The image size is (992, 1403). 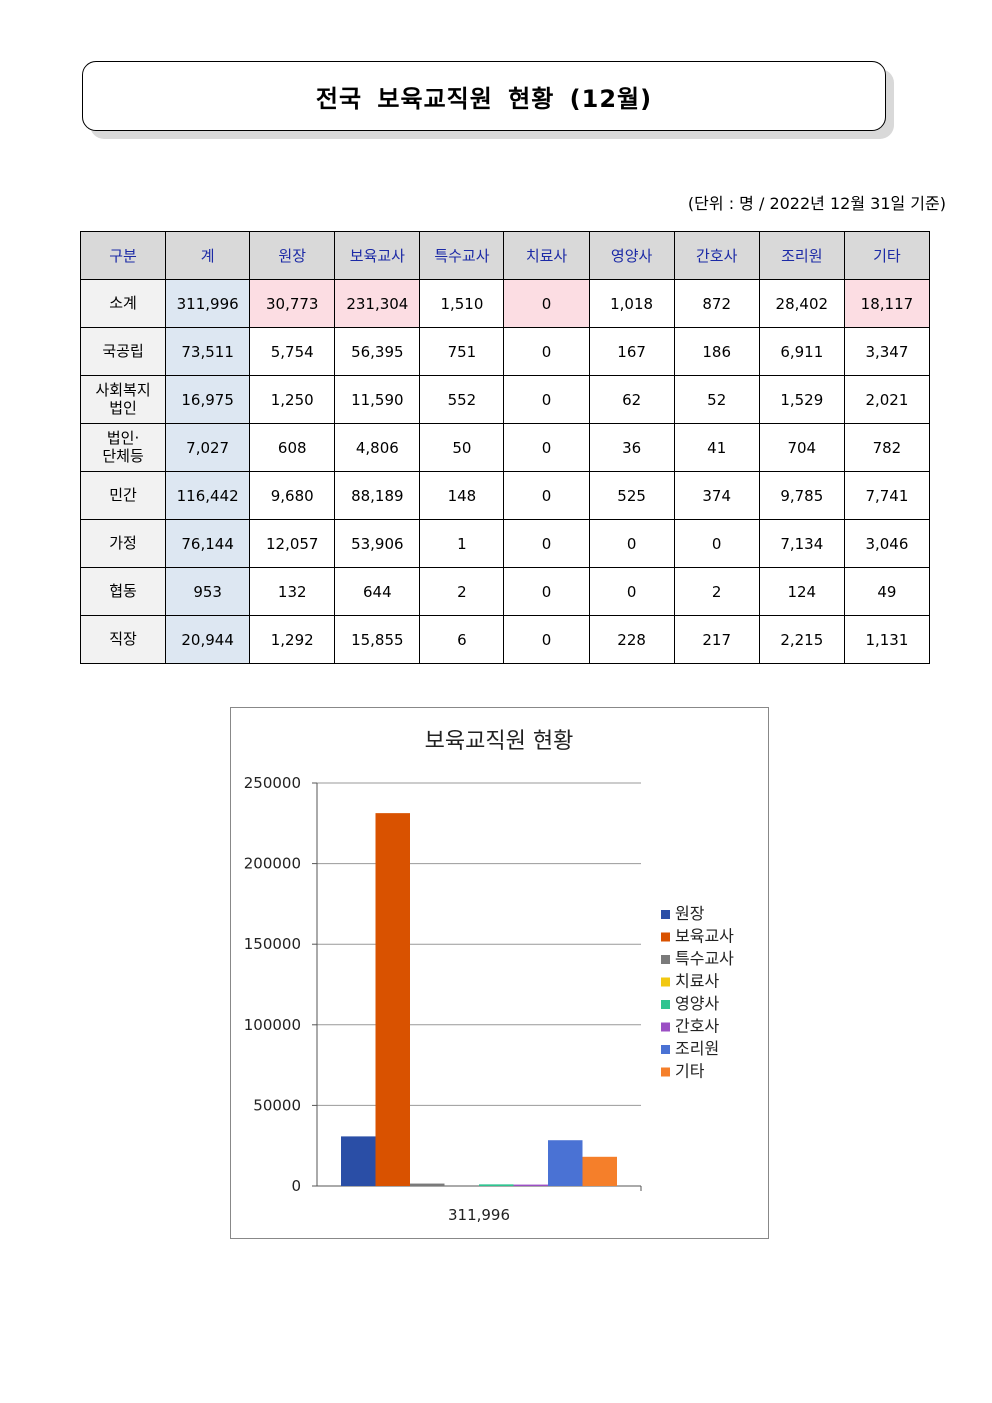 I want to click on table-cell: 3,046, so click(x=887, y=543).